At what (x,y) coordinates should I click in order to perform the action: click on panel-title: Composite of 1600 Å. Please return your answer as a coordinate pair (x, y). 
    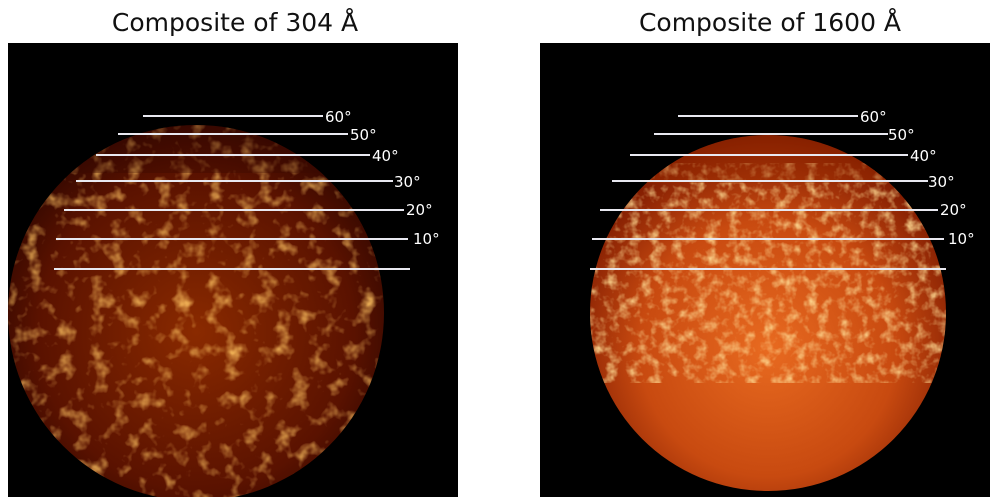
    Looking at the image, I should click on (770, 22).